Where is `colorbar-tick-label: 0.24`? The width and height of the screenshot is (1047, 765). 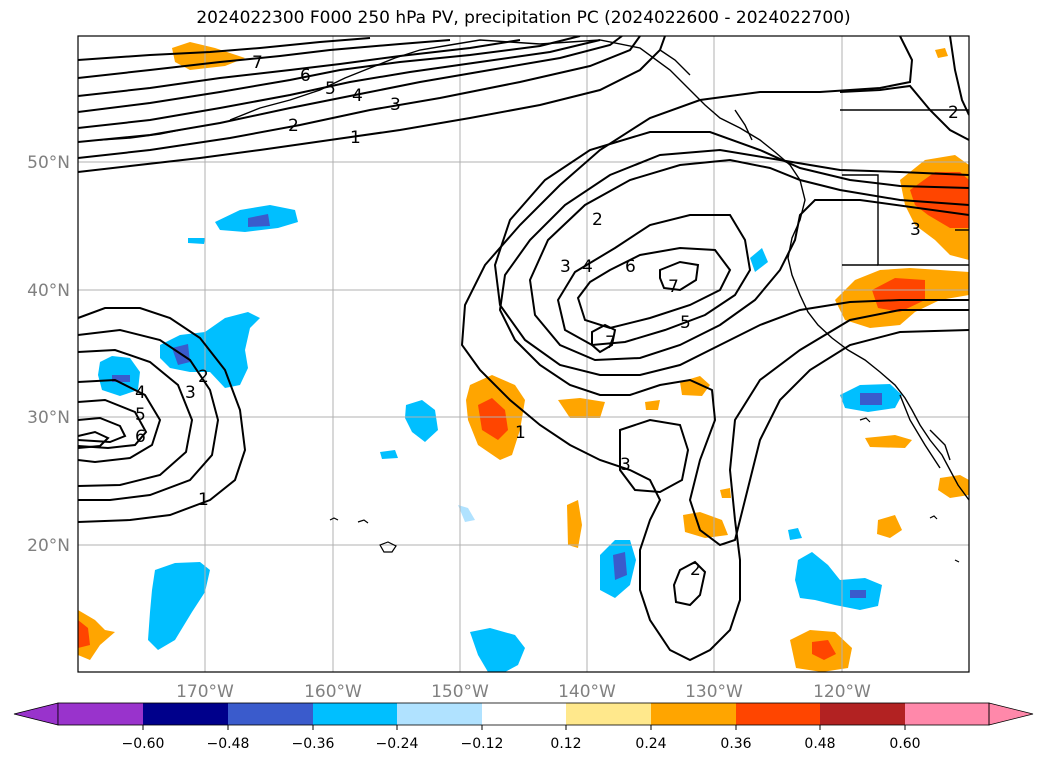 colorbar-tick-label: 0.24 is located at coordinates (650, 744).